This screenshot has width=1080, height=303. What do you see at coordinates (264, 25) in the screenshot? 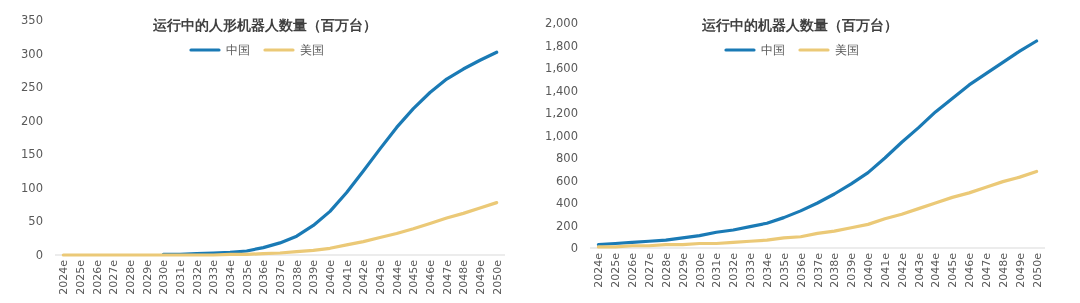
I see `chart-title: 运行中的人形机器人数量（百万台）` at bounding box center [264, 25].